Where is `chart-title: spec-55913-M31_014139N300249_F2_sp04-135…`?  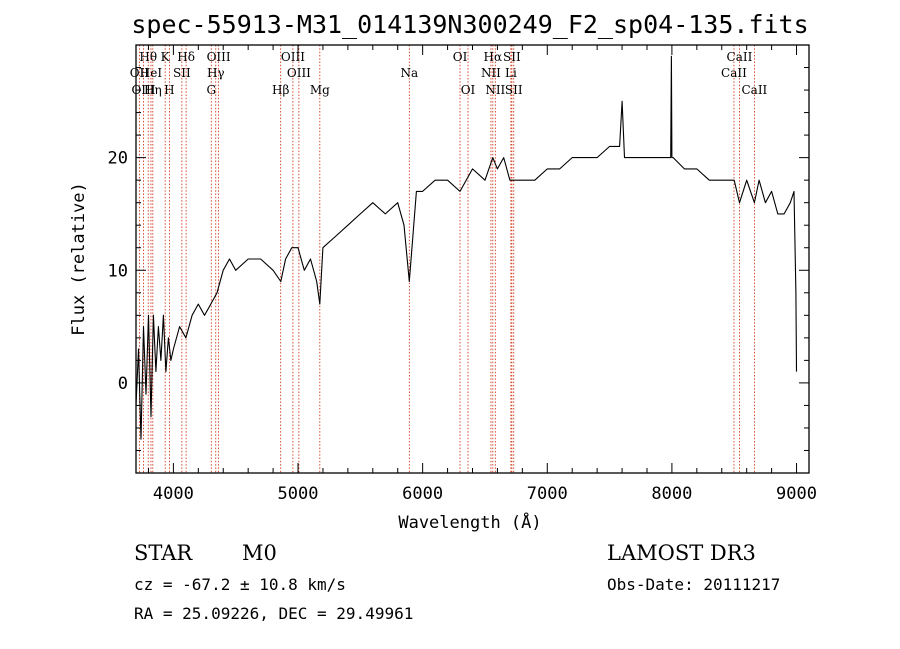 chart-title: spec-55913-M31_014139N300249_F2_sp04-135… is located at coordinates (469, 24).